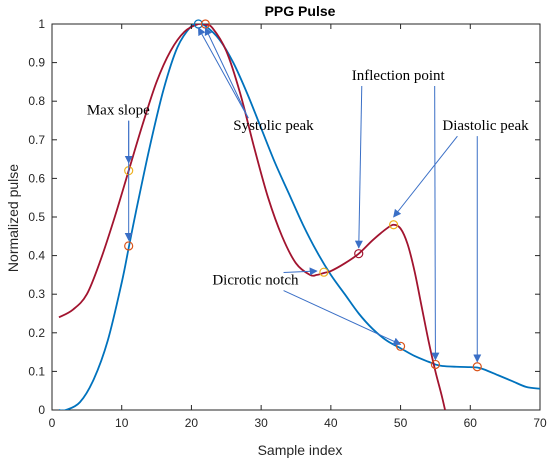  What do you see at coordinates (255, 281) in the screenshot?
I see `annotation-label: Dicrotic notch` at bounding box center [255, 281].